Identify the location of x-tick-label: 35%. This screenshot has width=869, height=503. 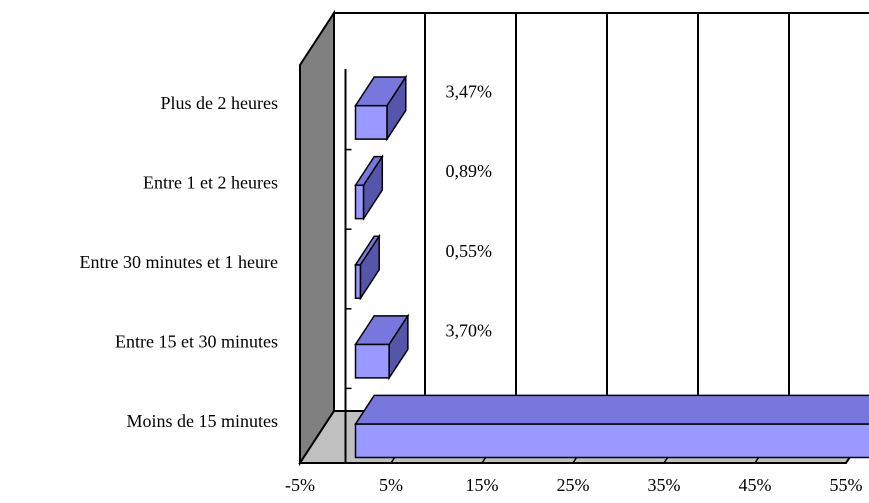
(664, 485).